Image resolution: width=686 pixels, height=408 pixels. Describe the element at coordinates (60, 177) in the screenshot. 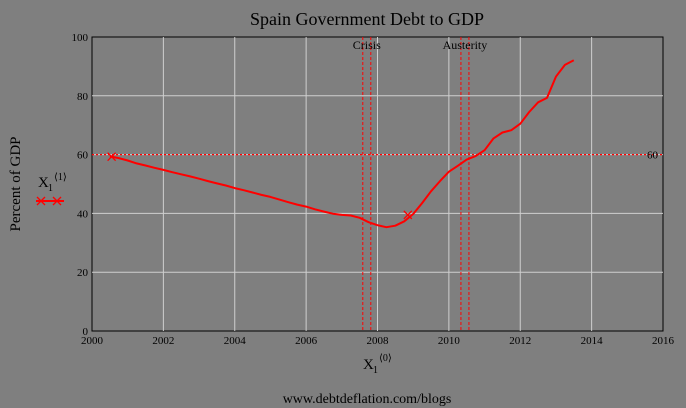

I see `legend-label-sup: ⟨1⟩` at that location.